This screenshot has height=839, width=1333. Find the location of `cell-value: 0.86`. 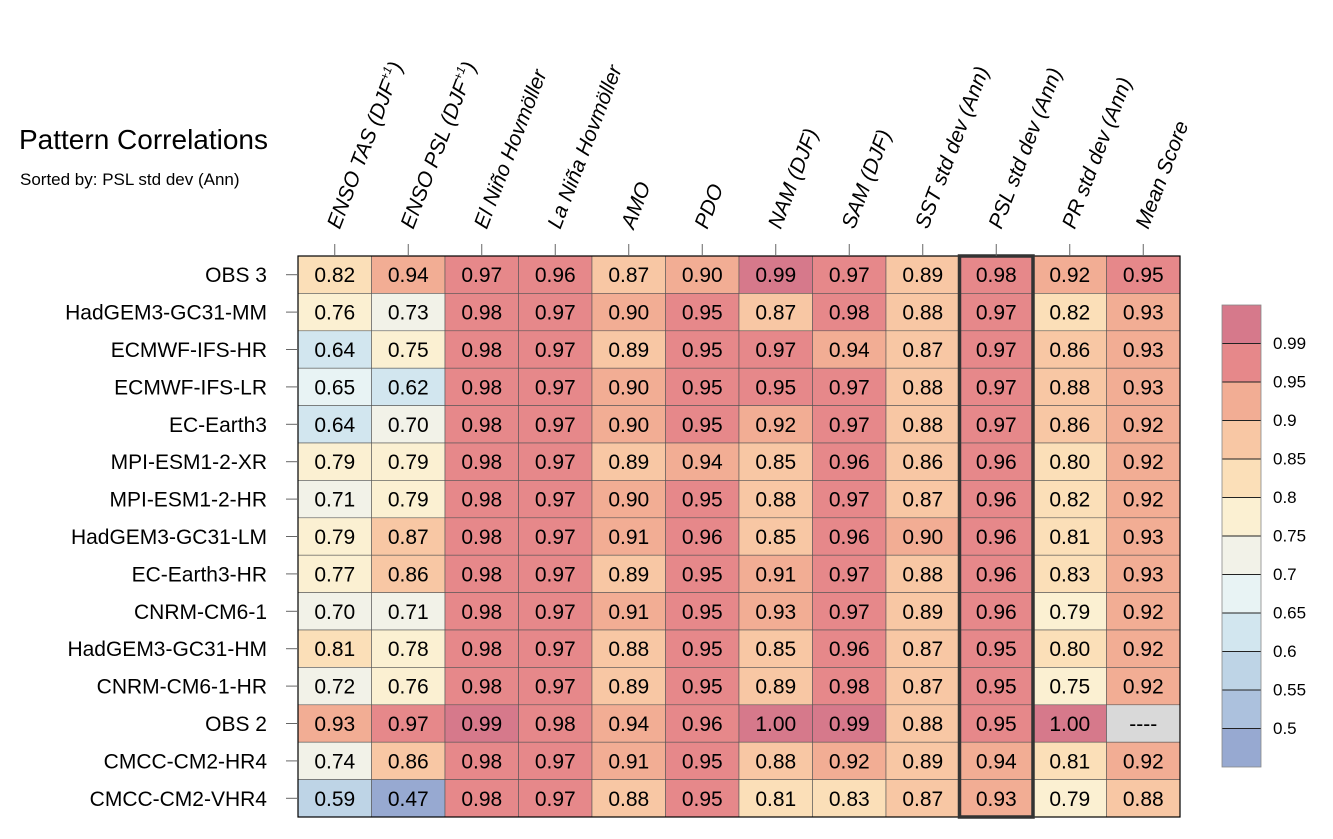

cell-value: 0.86 is located at coordinates (408, 574).